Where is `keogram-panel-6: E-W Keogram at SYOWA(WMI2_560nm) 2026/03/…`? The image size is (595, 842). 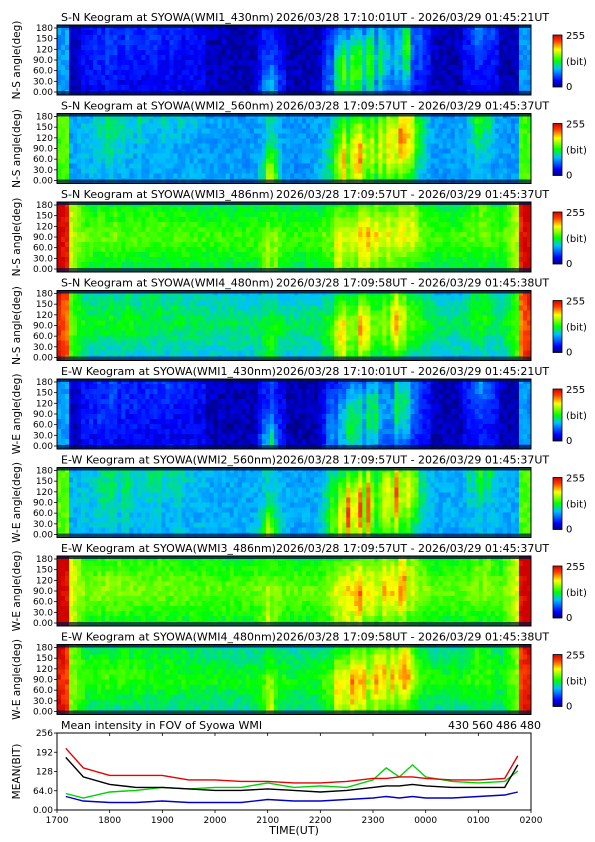 keogram-panel-6: E-W Keogram at SYOWA(WMI2_560nm) 2026/03/… is located at coordinates (299, 498).